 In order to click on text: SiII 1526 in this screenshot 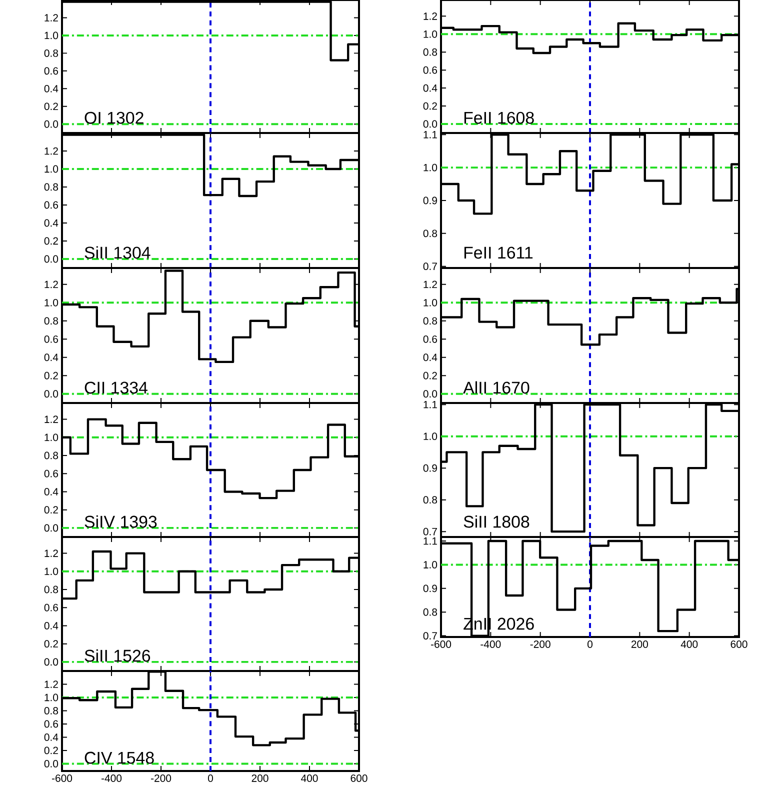, I will do `click(117, 655)`.